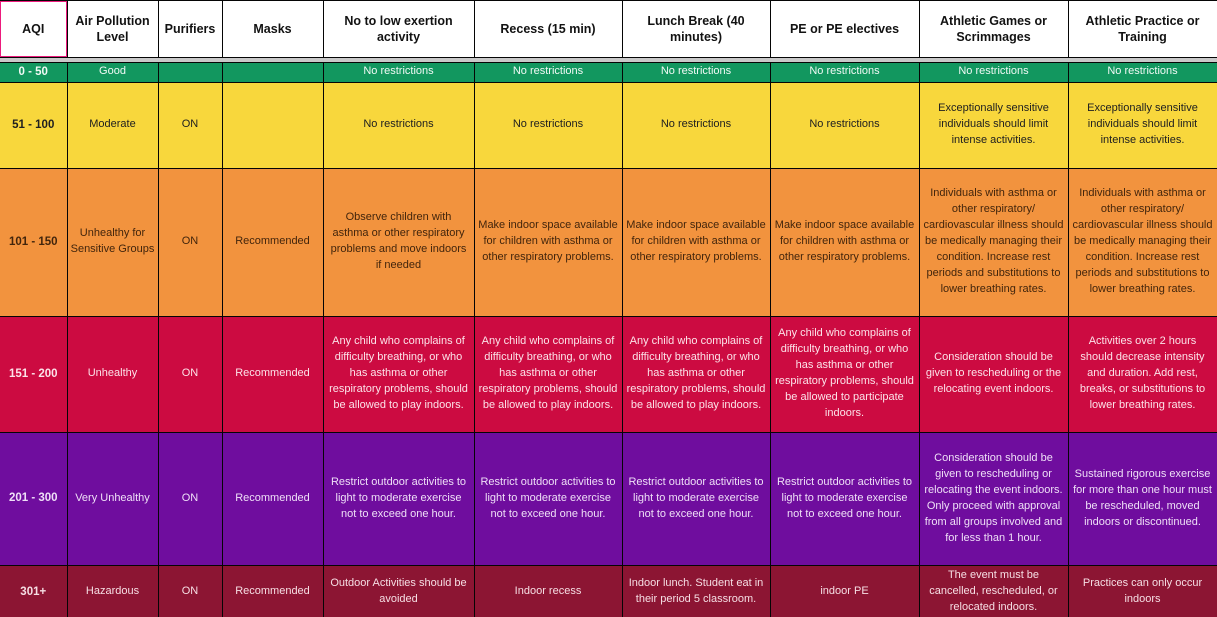 The width and height of the screenshot is (1217, 617). What do you see at coordinates (112, 374) in the screenshot?
I see `table-cell: Unhealthy` at bounding box center [112, 374].